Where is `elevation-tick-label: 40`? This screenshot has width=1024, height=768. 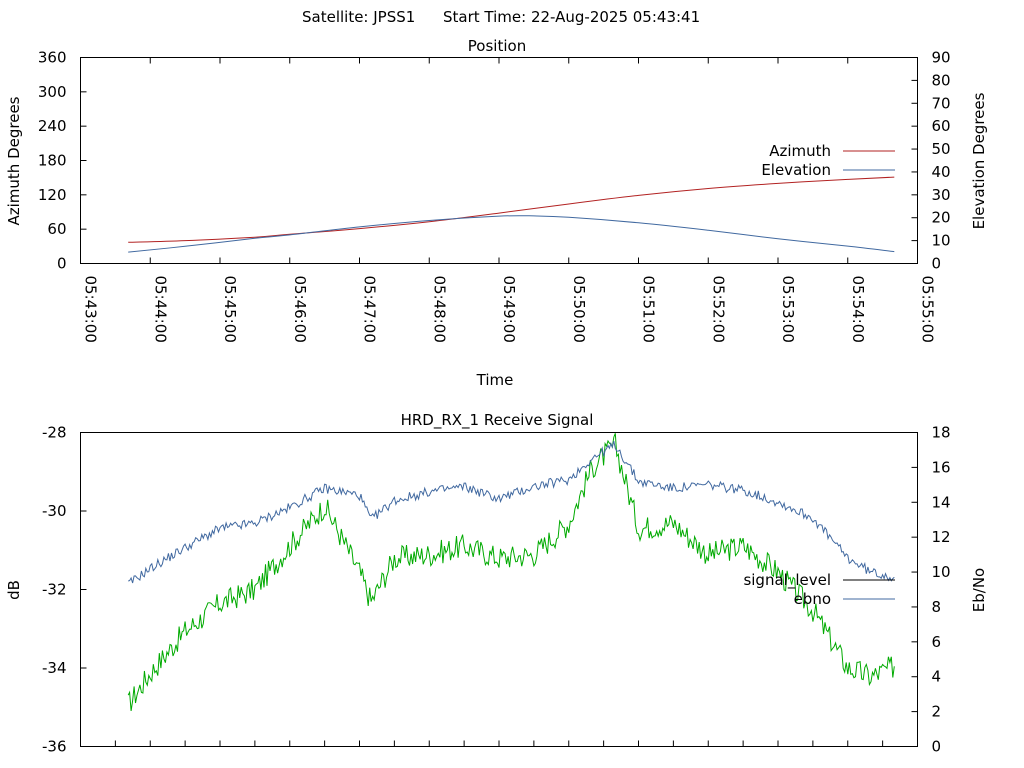 elevation-tick-label: 40 is located at coordinates (941, 172).